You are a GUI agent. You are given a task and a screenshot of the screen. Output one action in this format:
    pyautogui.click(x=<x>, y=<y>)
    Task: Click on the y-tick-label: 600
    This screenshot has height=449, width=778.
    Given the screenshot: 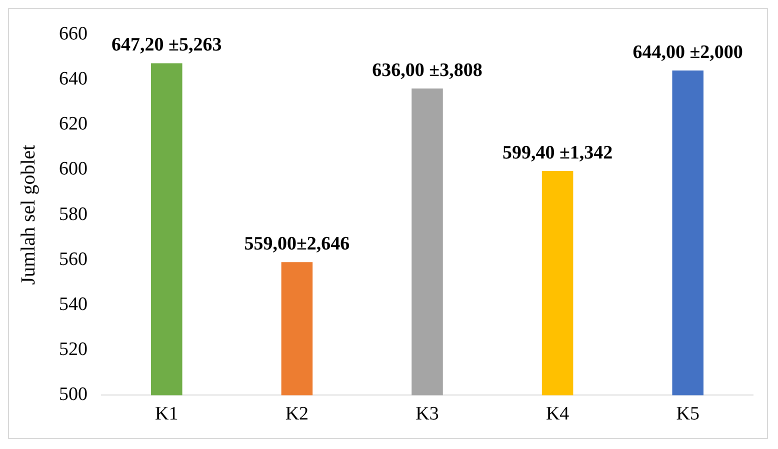 What is the action you would take?
    pyautogui.click(x=73, y=169)
    